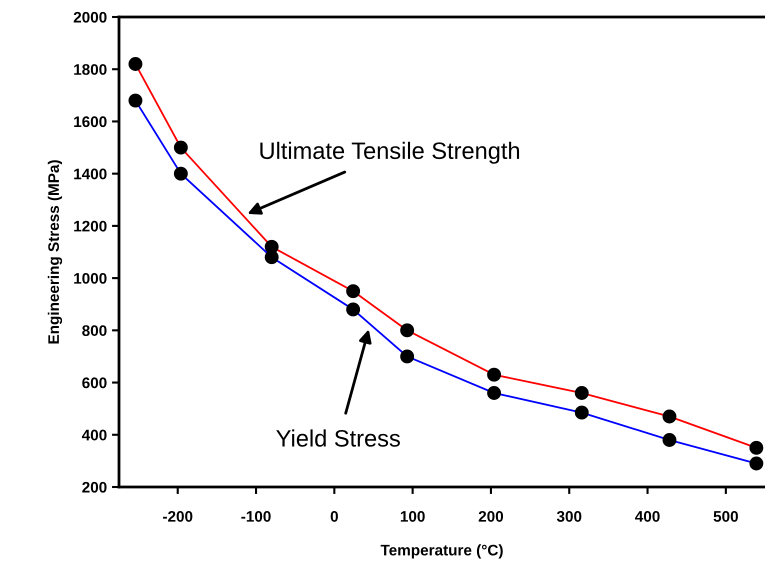  What do you see at coordinates (647, 516) in the screenshot?
I see `x-tick-label: 400` at bounding box center [647, 516].